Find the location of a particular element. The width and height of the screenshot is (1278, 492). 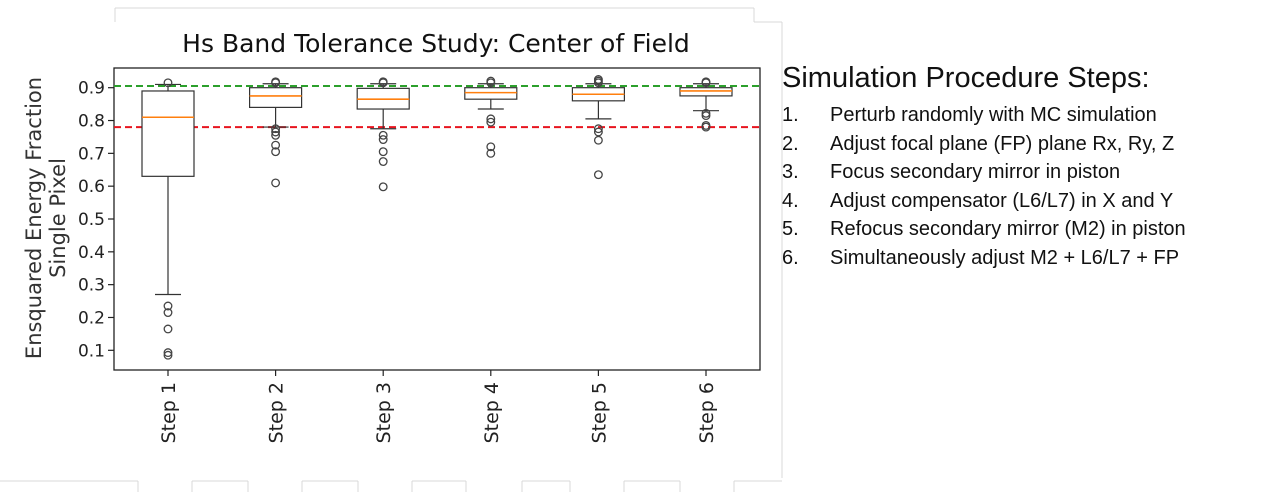

y-tick-label: 0.5 is located at coordinates (91, 220).